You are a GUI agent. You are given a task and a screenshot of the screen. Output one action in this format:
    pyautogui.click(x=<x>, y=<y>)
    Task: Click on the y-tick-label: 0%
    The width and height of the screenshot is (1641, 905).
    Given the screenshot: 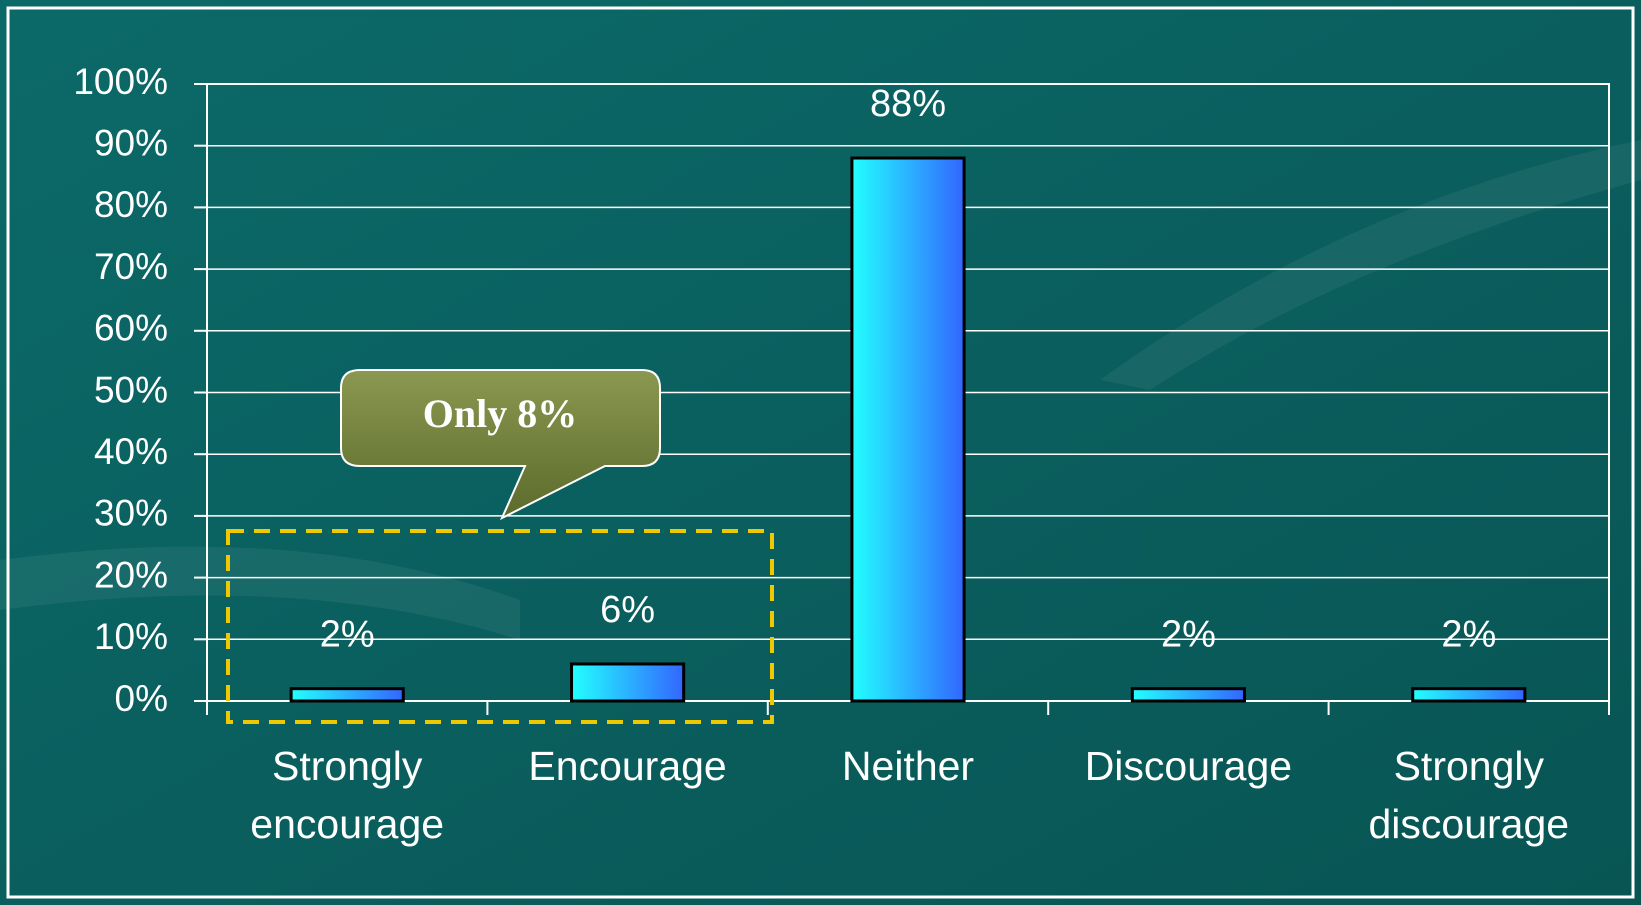 What is the action you would take?
    pyautogui.click(x=141, y=698)
    